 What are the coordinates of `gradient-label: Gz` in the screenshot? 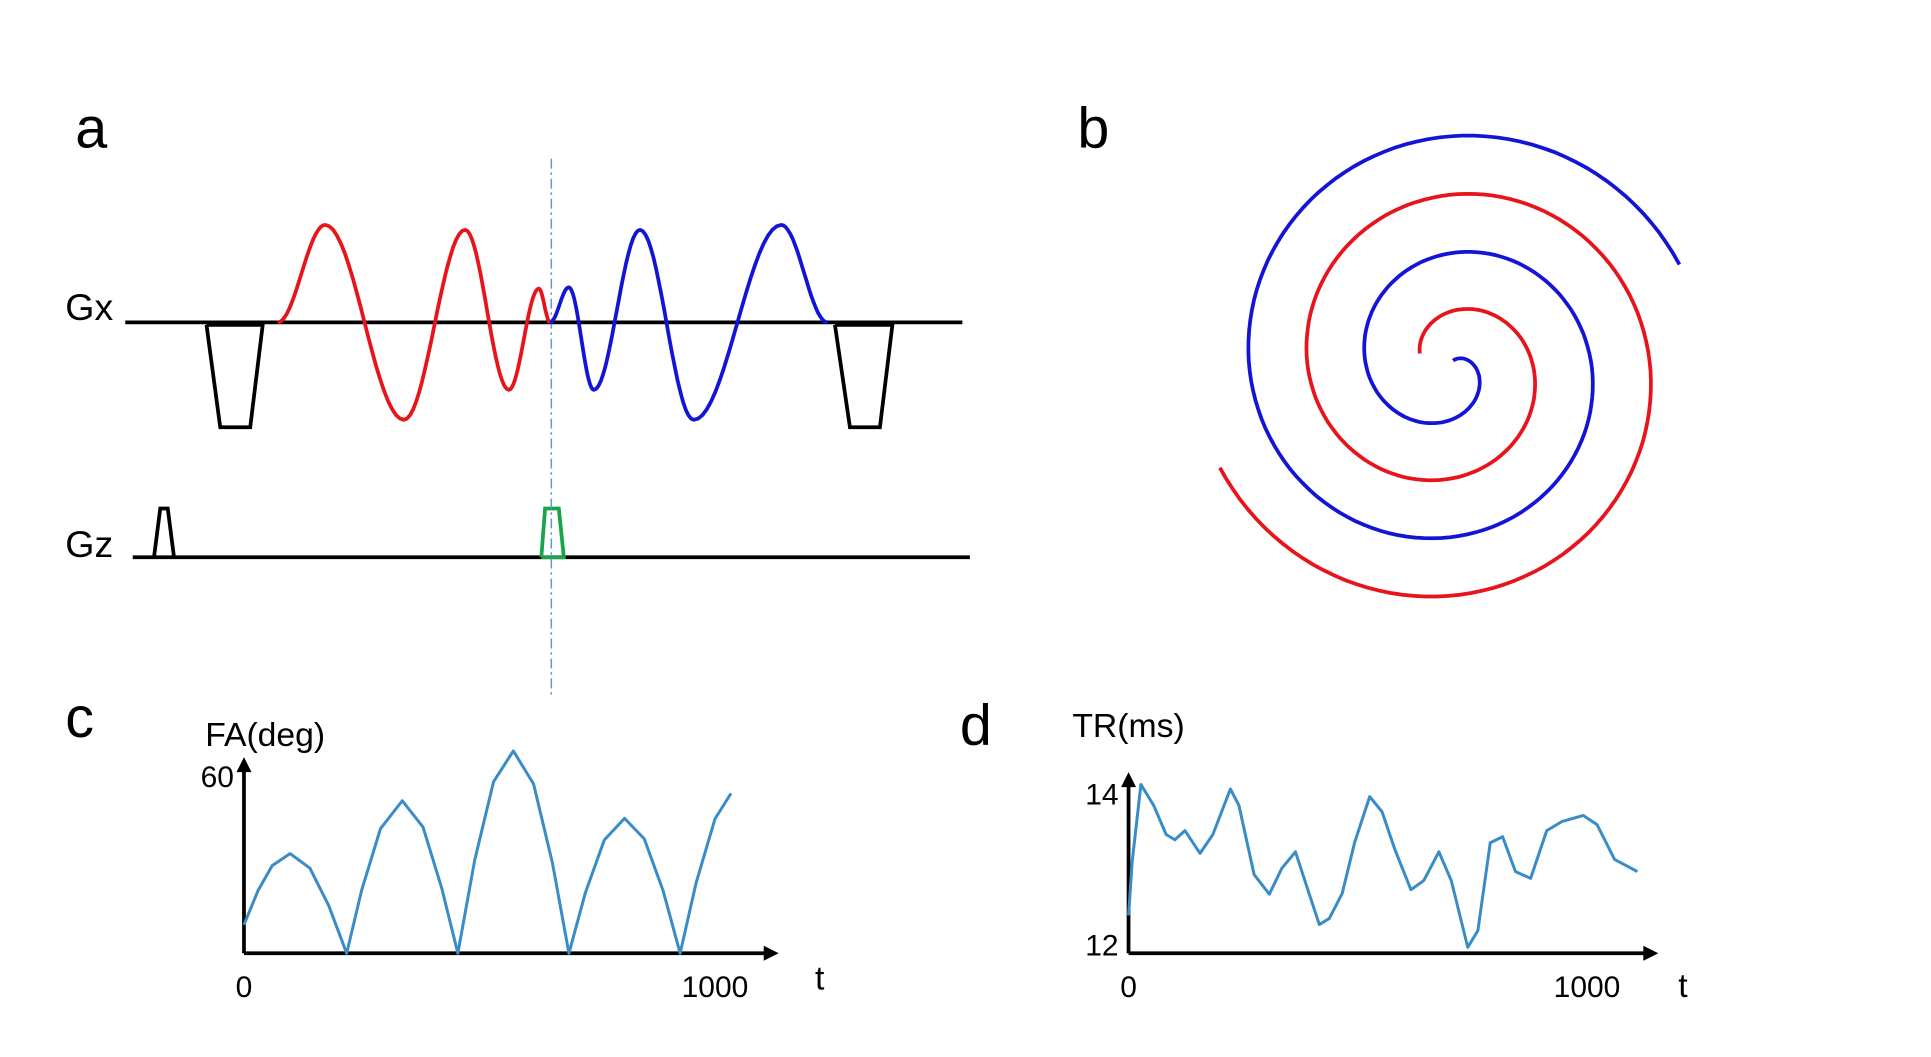 It's located at (89, 544).